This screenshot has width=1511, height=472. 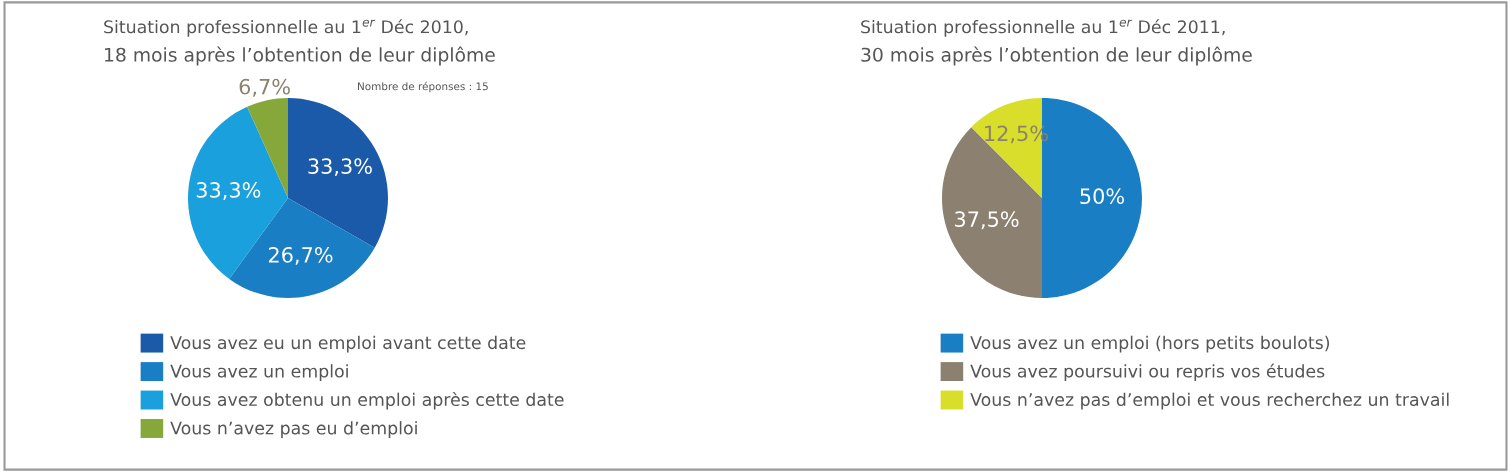 What do you see at coordinates (1147, 372) in the screenshot?
I see `legend-label: Vous avez poursuivi ou repris vos études` at bounding box center [1147, 372].